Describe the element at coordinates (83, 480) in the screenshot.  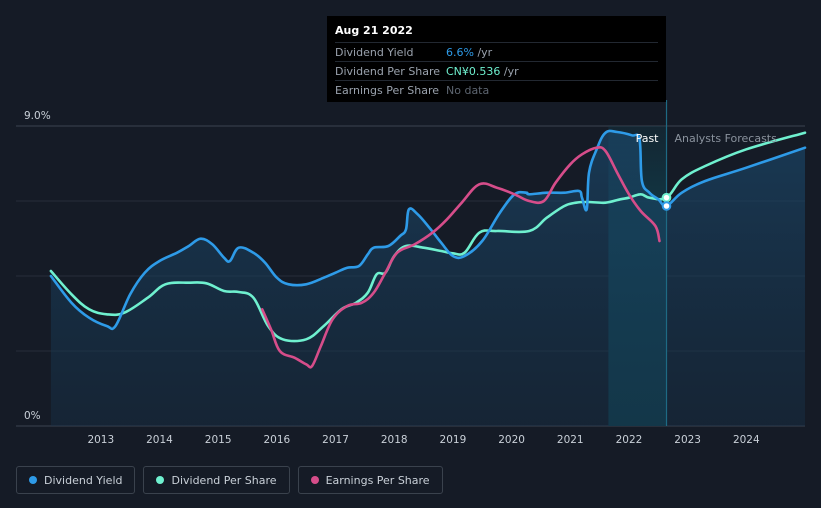
I see `legend-label: Dividend Yield` at that location.